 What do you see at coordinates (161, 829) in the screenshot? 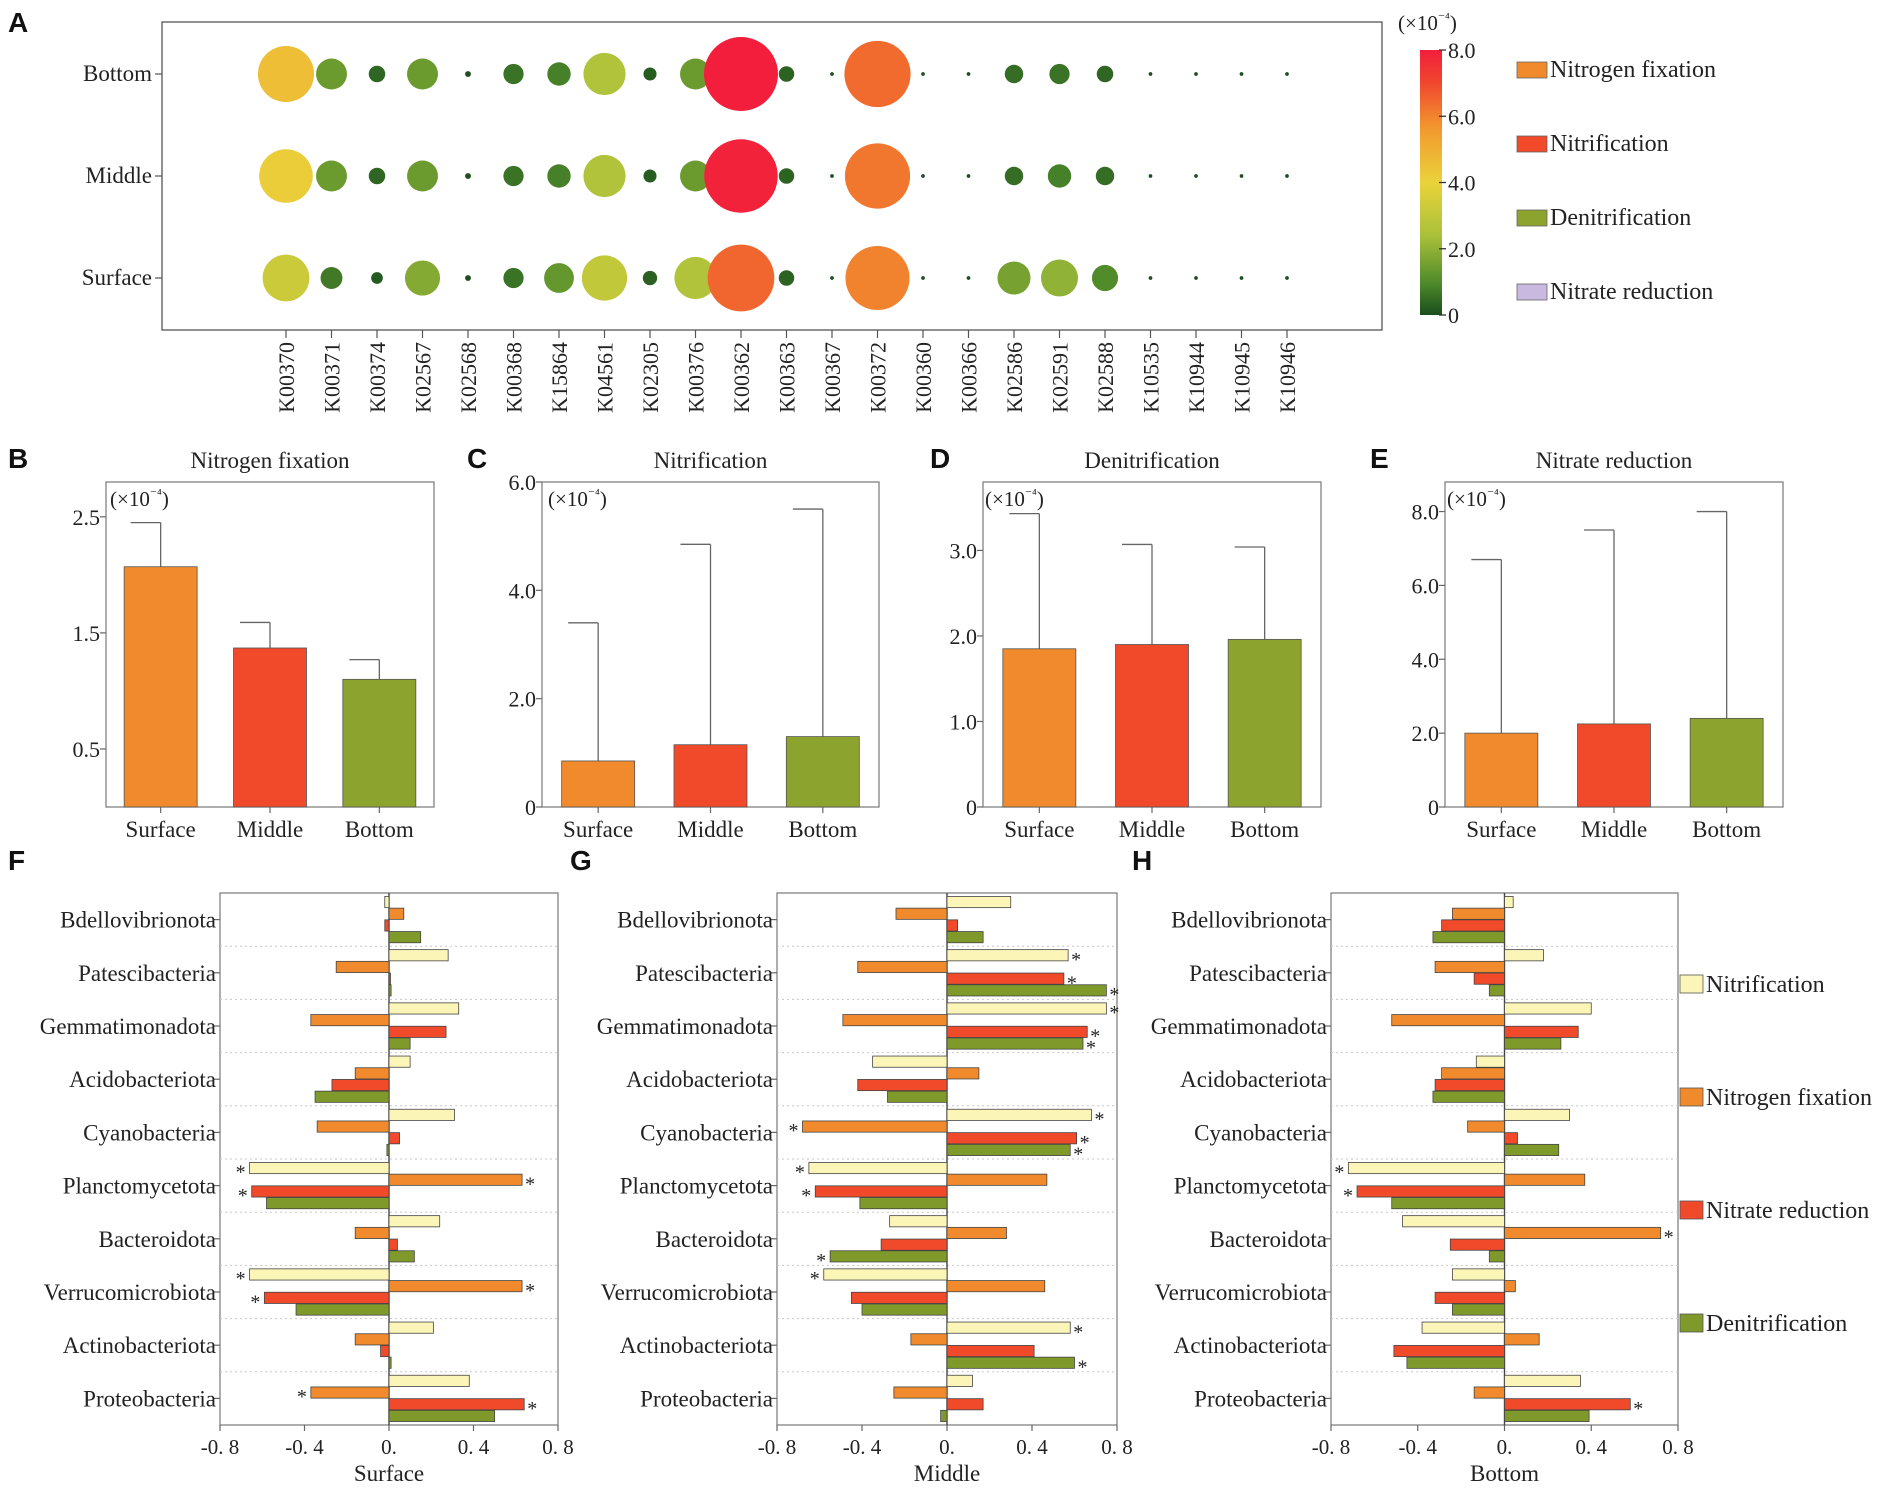
I see `x-tick-label-surface: Surface` at bounding box center [161, 829].